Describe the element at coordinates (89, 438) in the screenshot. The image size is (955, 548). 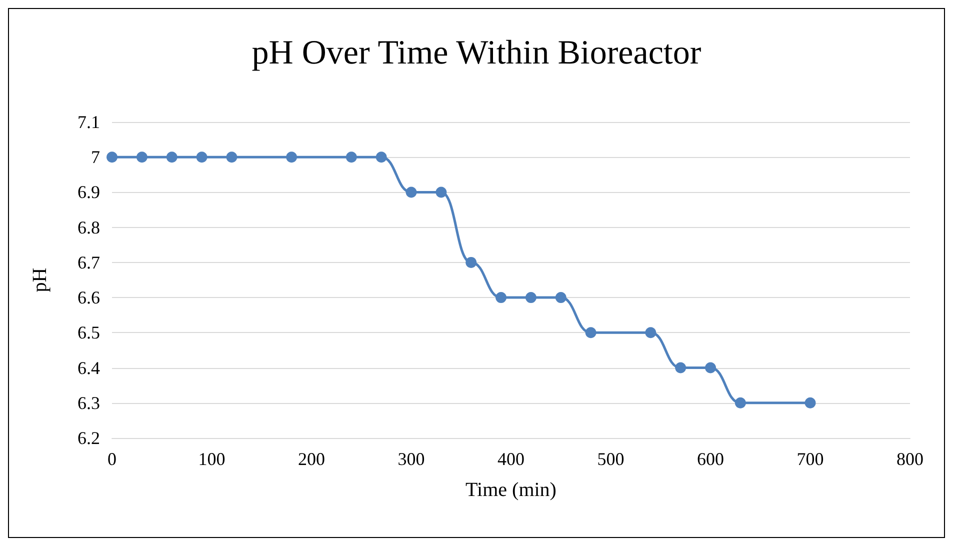
I see `y-tick-label: 6.2` at that location.